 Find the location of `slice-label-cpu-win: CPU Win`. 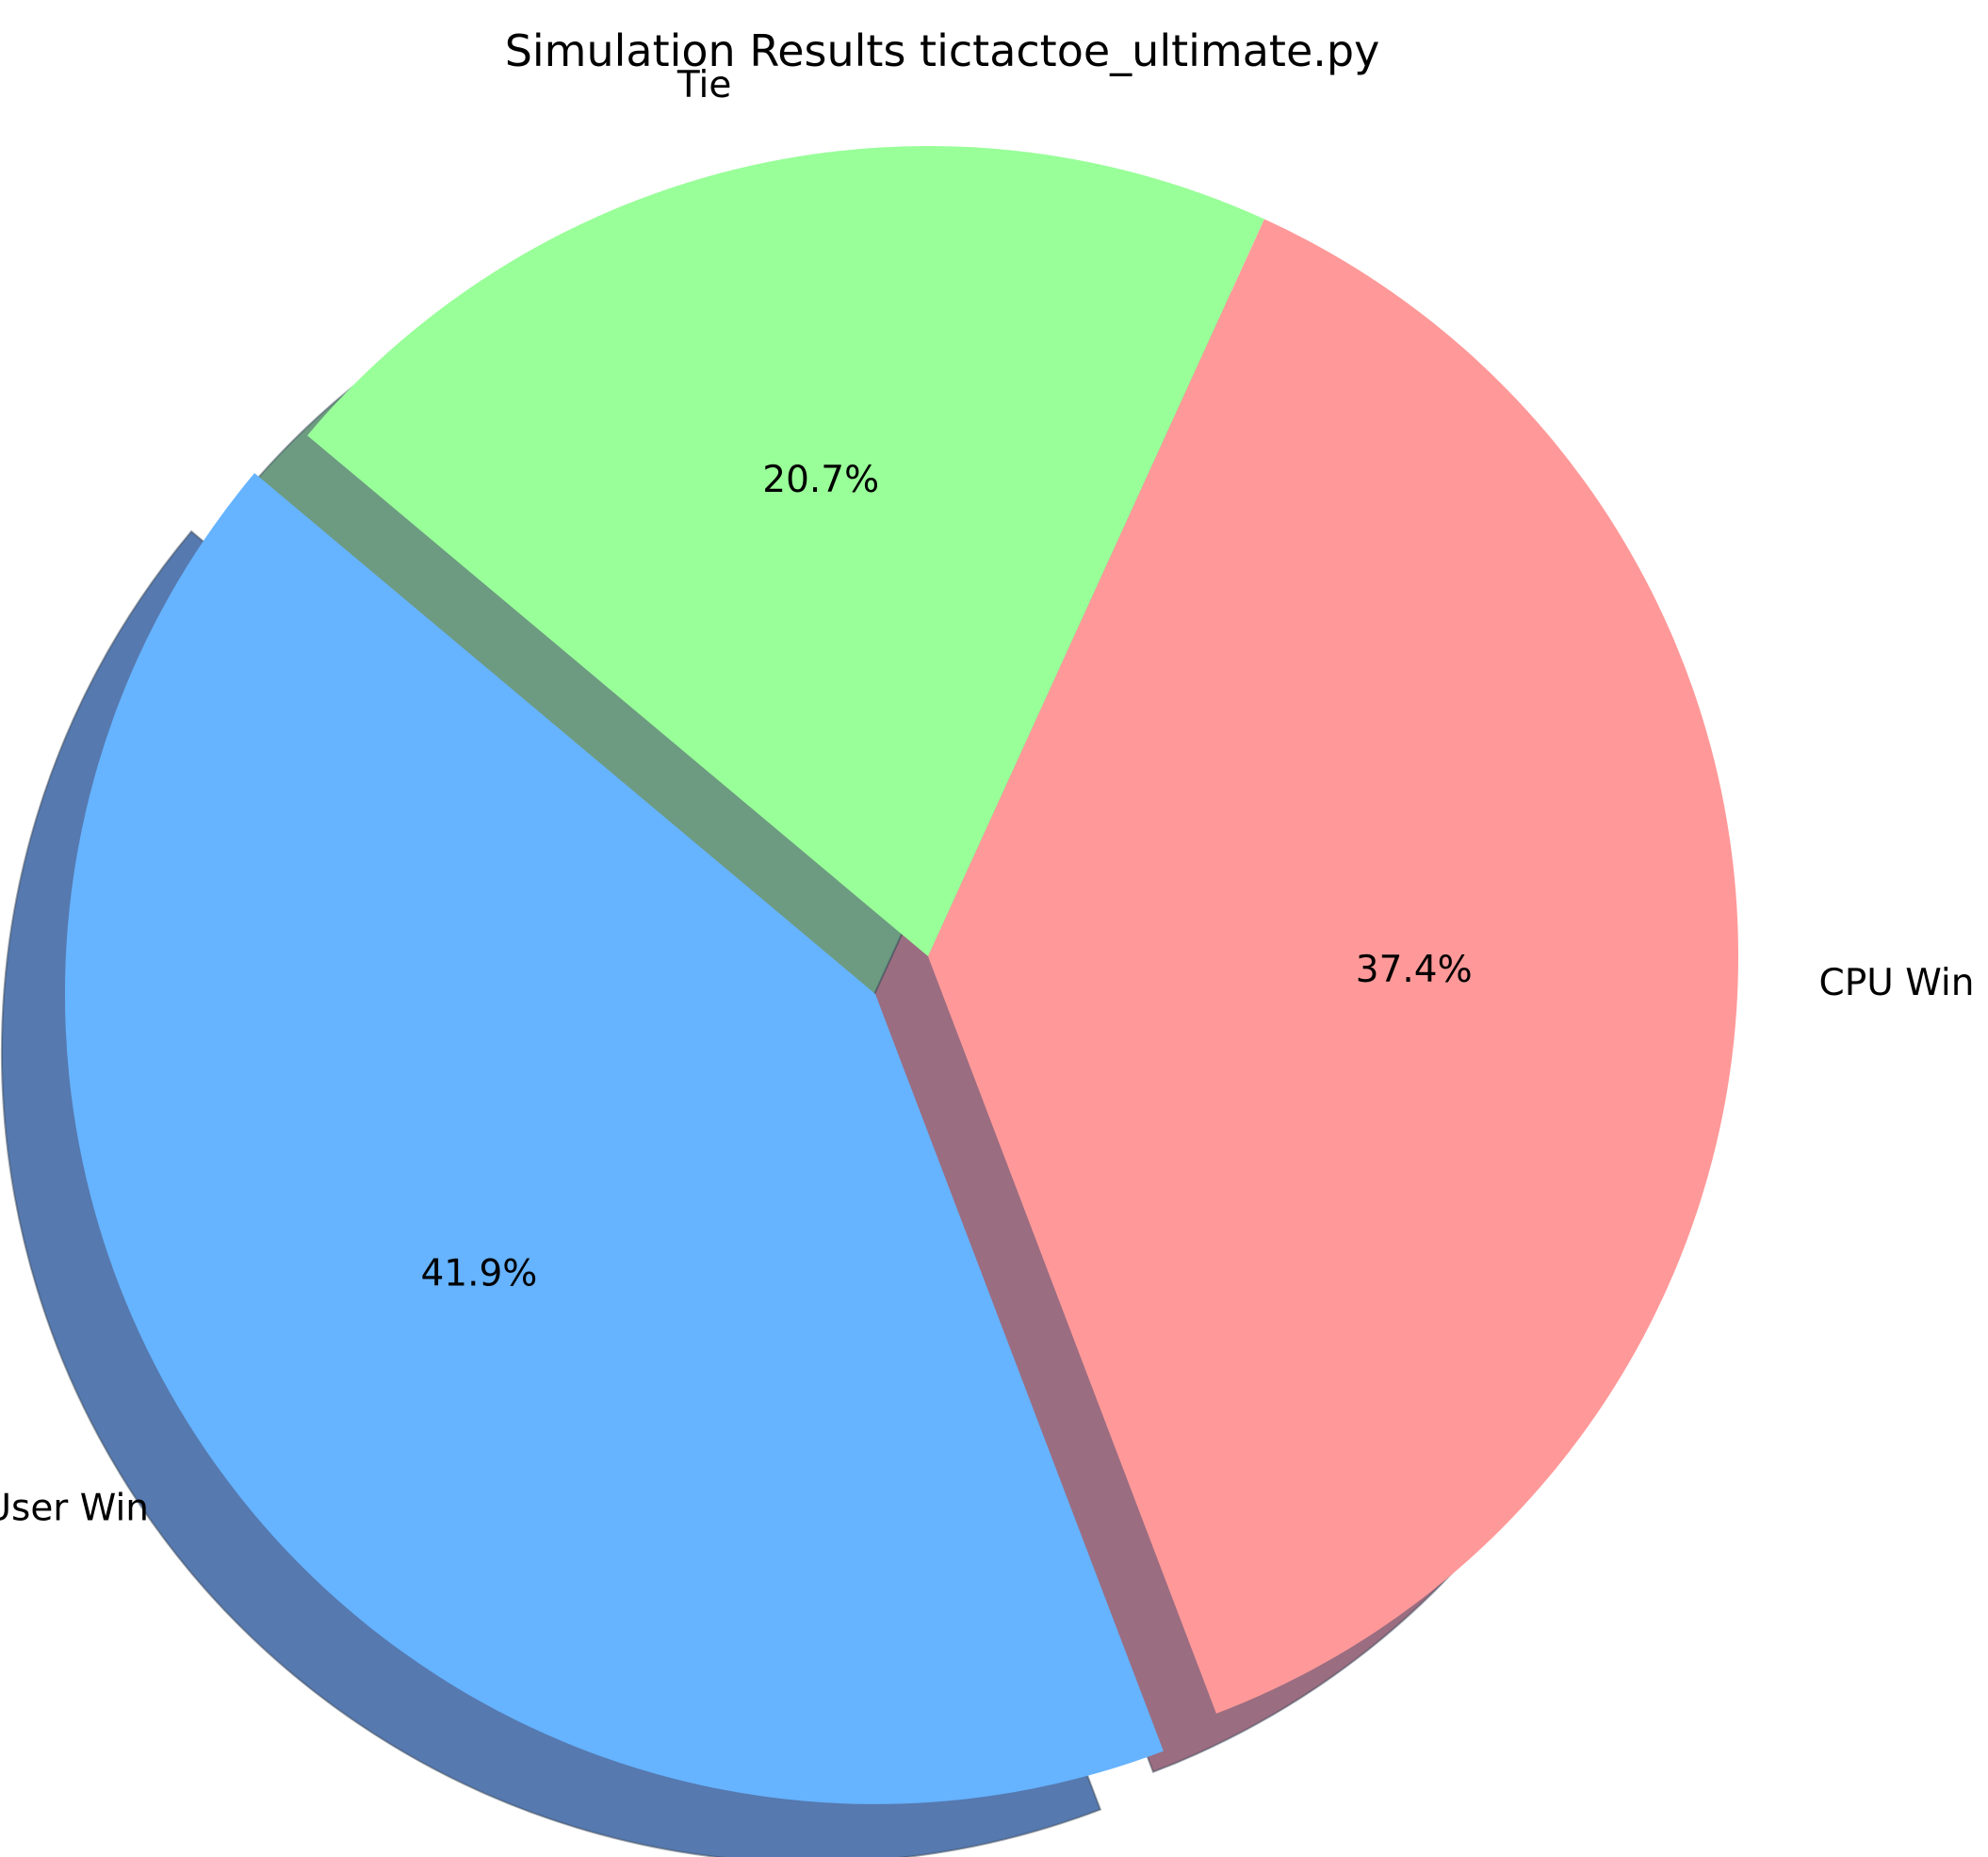

slice-label-cpu-win: CPU Win is located at coordinates (1897, 983).